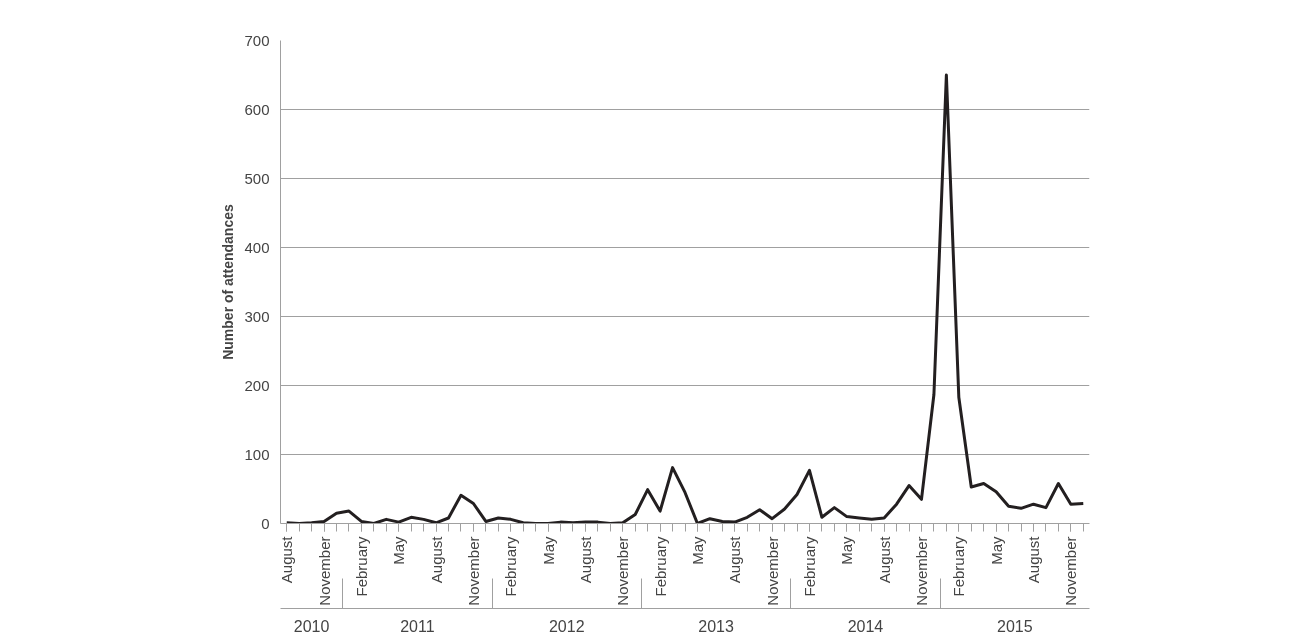  Describe the element at coordinates (257, 178) in the screenshot. I see `y-tick-label: 500` at that location.